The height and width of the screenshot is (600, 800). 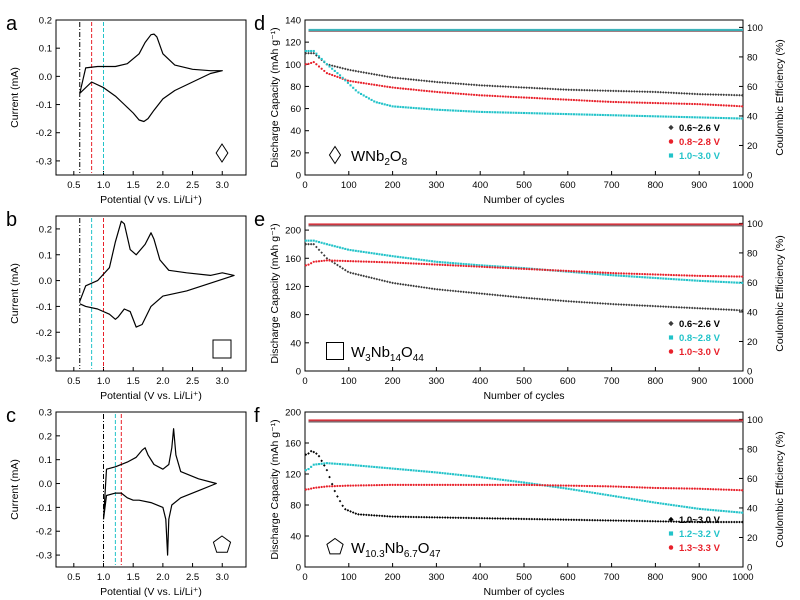 I want to click on x-tick-label: 0, so click(x=304, y=381).